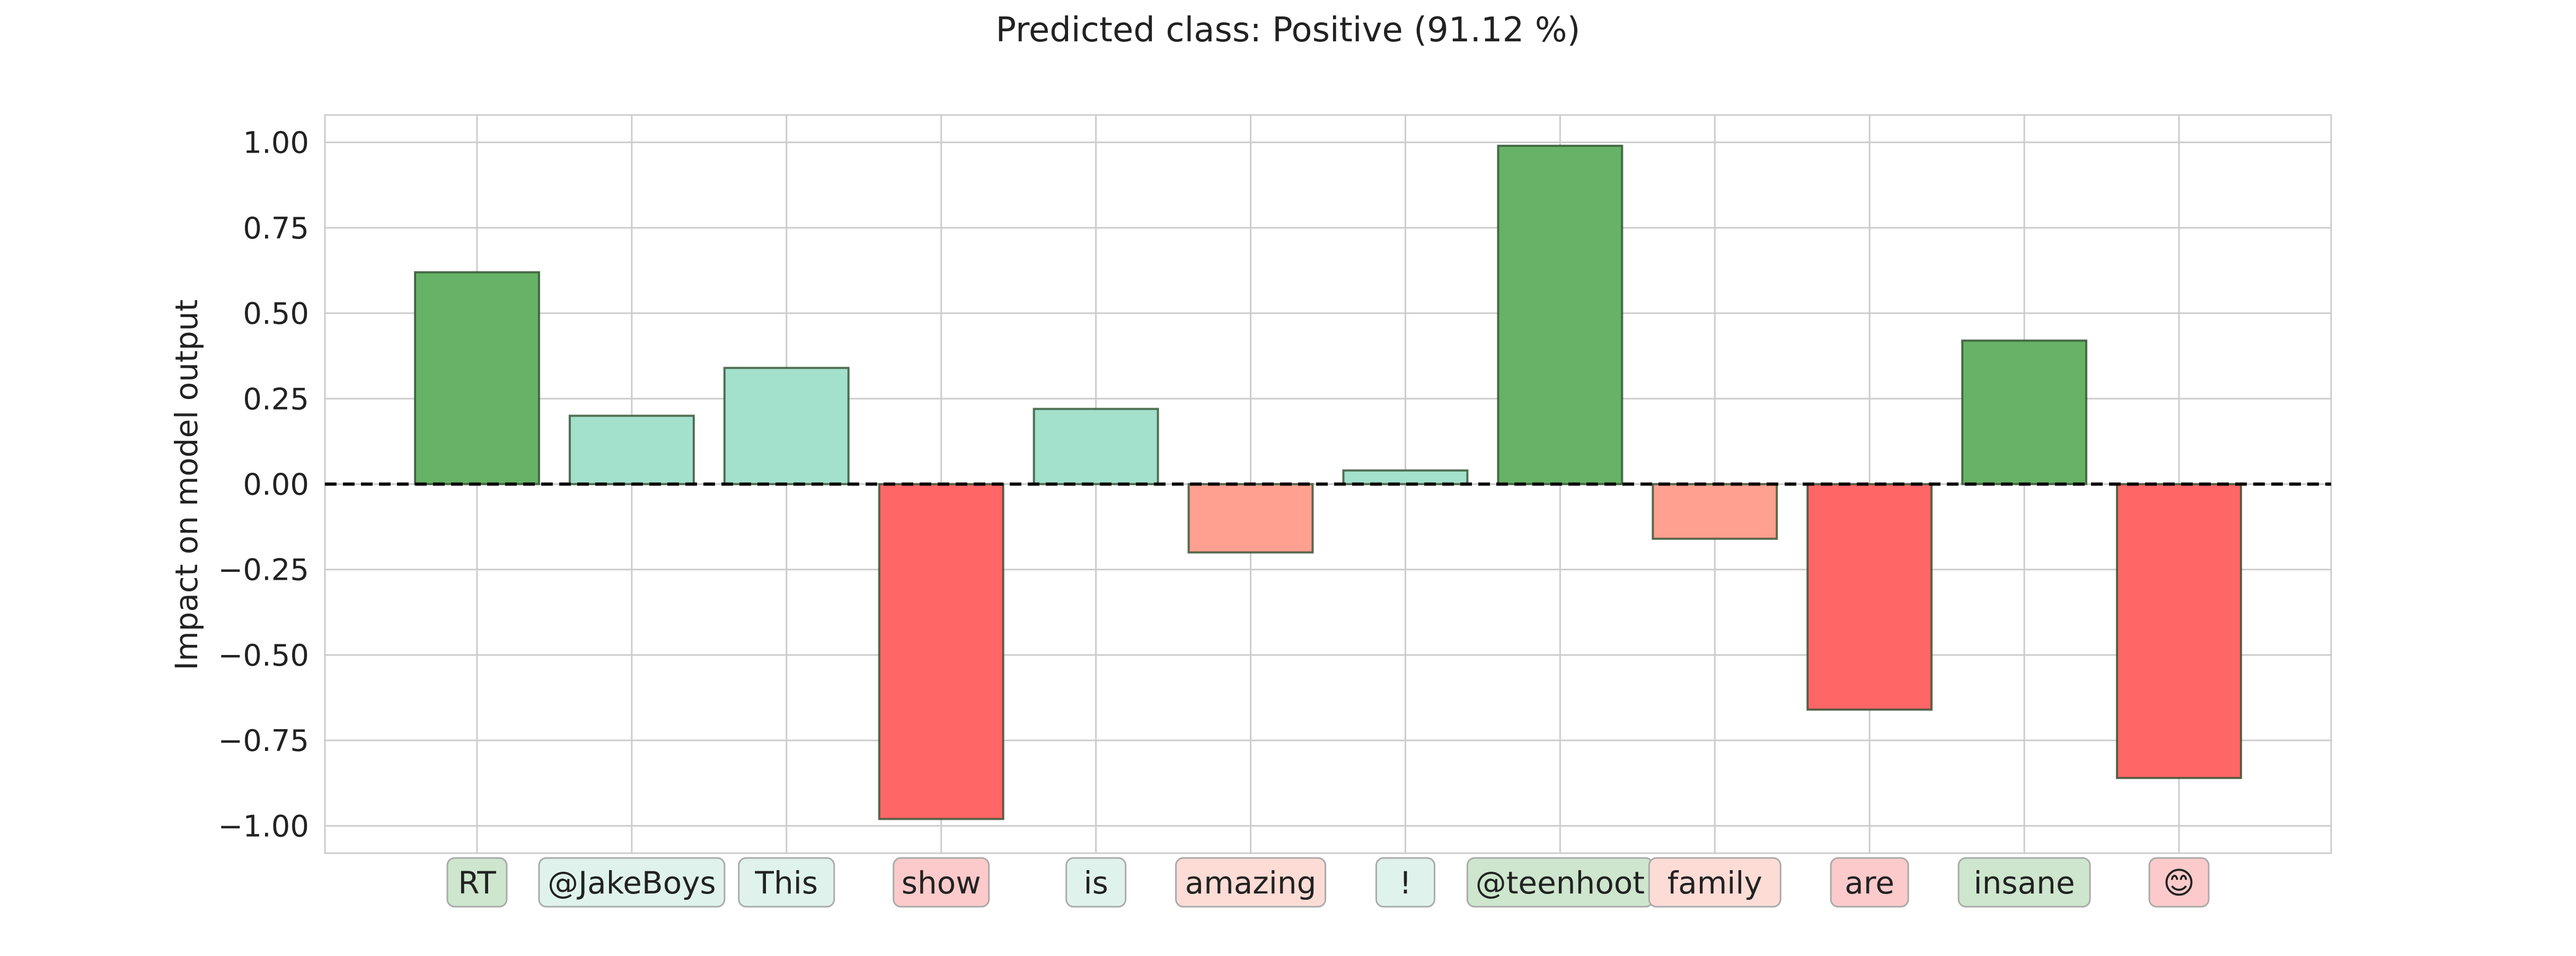  What do you see at coordinates (263, 570) in the screenshot?
I see `y-tick-label: −0.25` at bounding box center [263, 570].